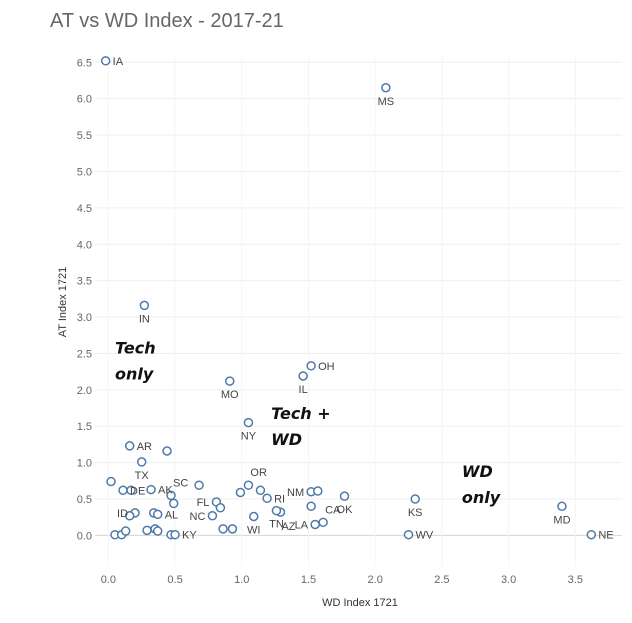 The height and width of the screenshot is (623, 632). Describe the element at coordinates (84, 536) in the screenshot. I see `y-tick-label: 0.0` at that location.